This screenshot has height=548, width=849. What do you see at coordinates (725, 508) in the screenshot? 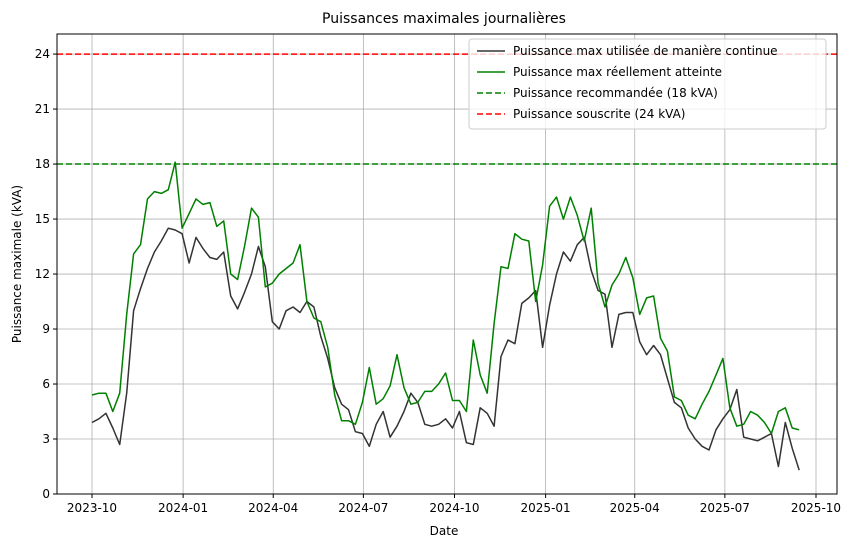
I see `x-tick-label: 2025-07` at bounding box center [725, 508].